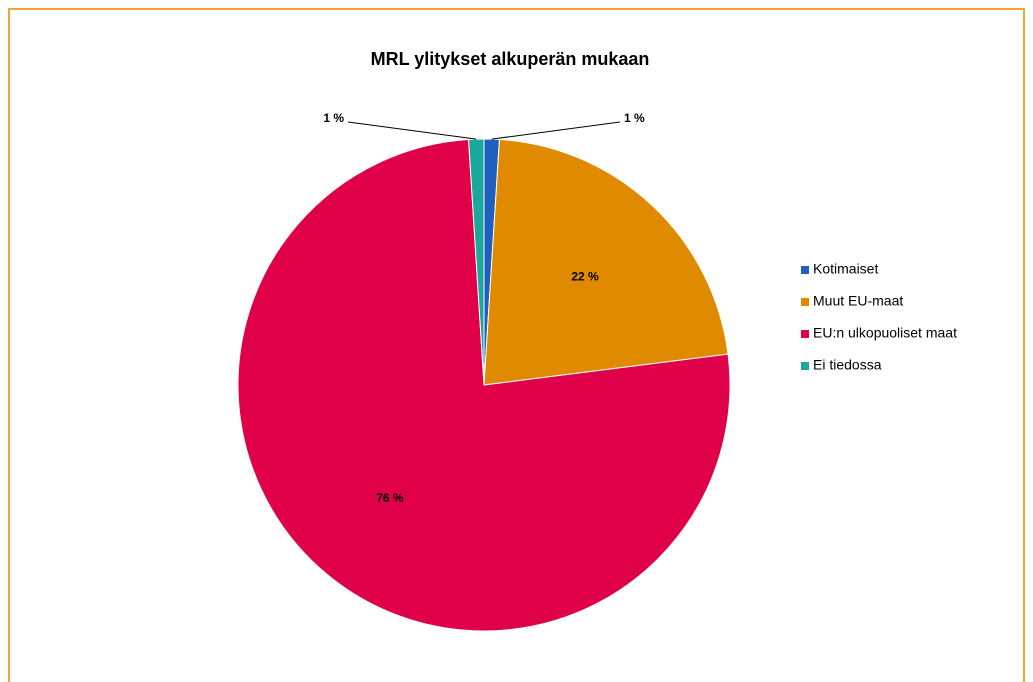 This screenshot has height=682, width=1033. I want to click on legend-label: Muut EU-maat, so click(858, 301).